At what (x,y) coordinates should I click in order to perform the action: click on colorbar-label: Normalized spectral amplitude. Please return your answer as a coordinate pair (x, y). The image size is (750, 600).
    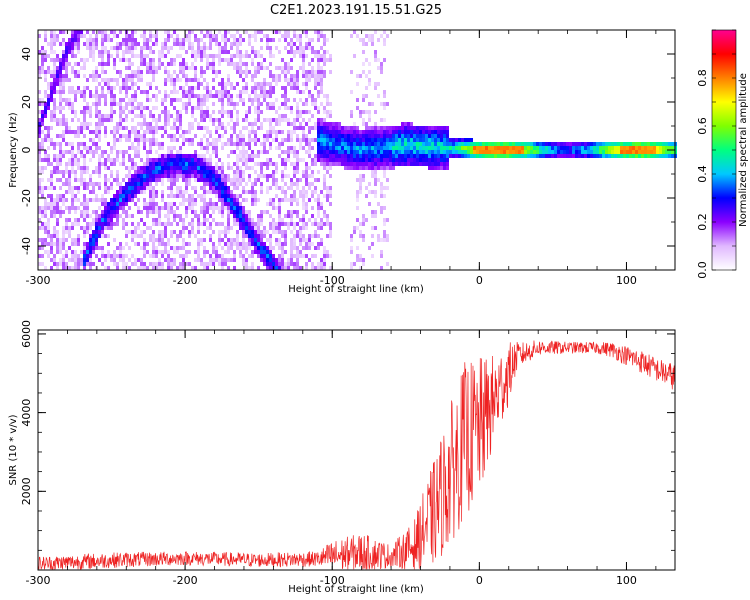
    Looking at the image, I should click on (743, 150).